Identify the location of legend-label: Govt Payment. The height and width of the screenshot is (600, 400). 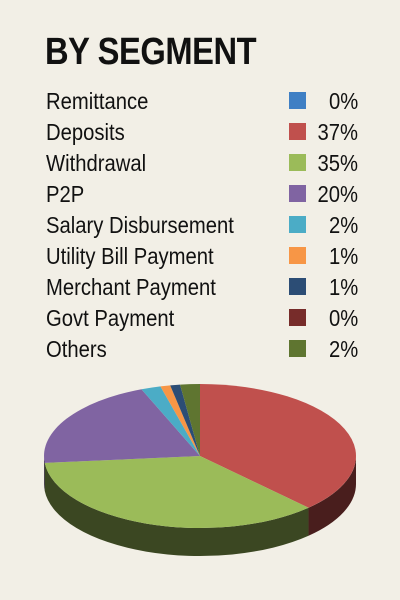
(110, 318).